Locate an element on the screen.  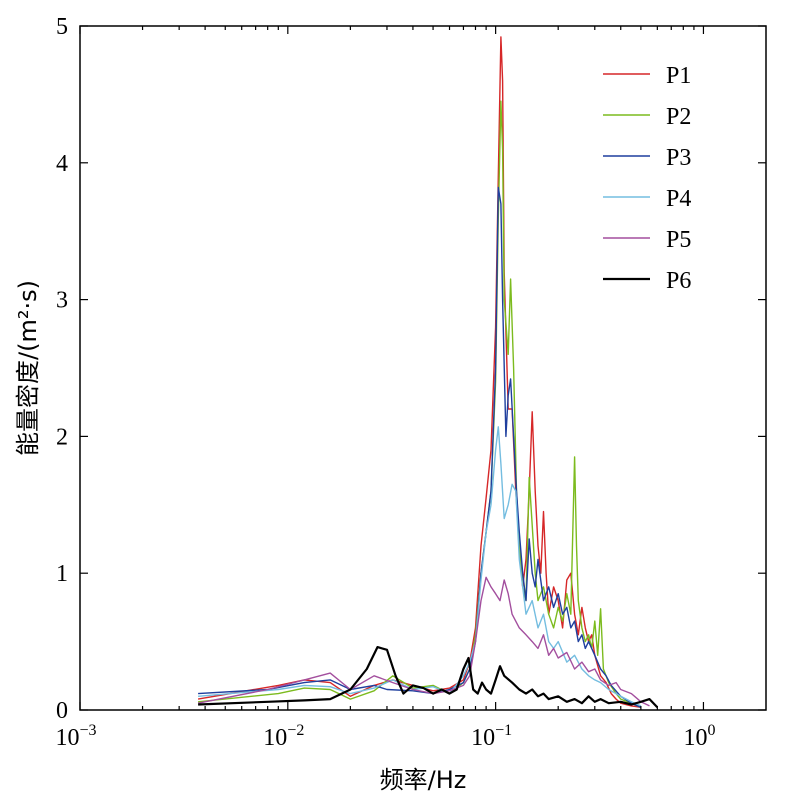
y-axis-label: 能量密度/(m²·s) is located at coordinates (28, 368).